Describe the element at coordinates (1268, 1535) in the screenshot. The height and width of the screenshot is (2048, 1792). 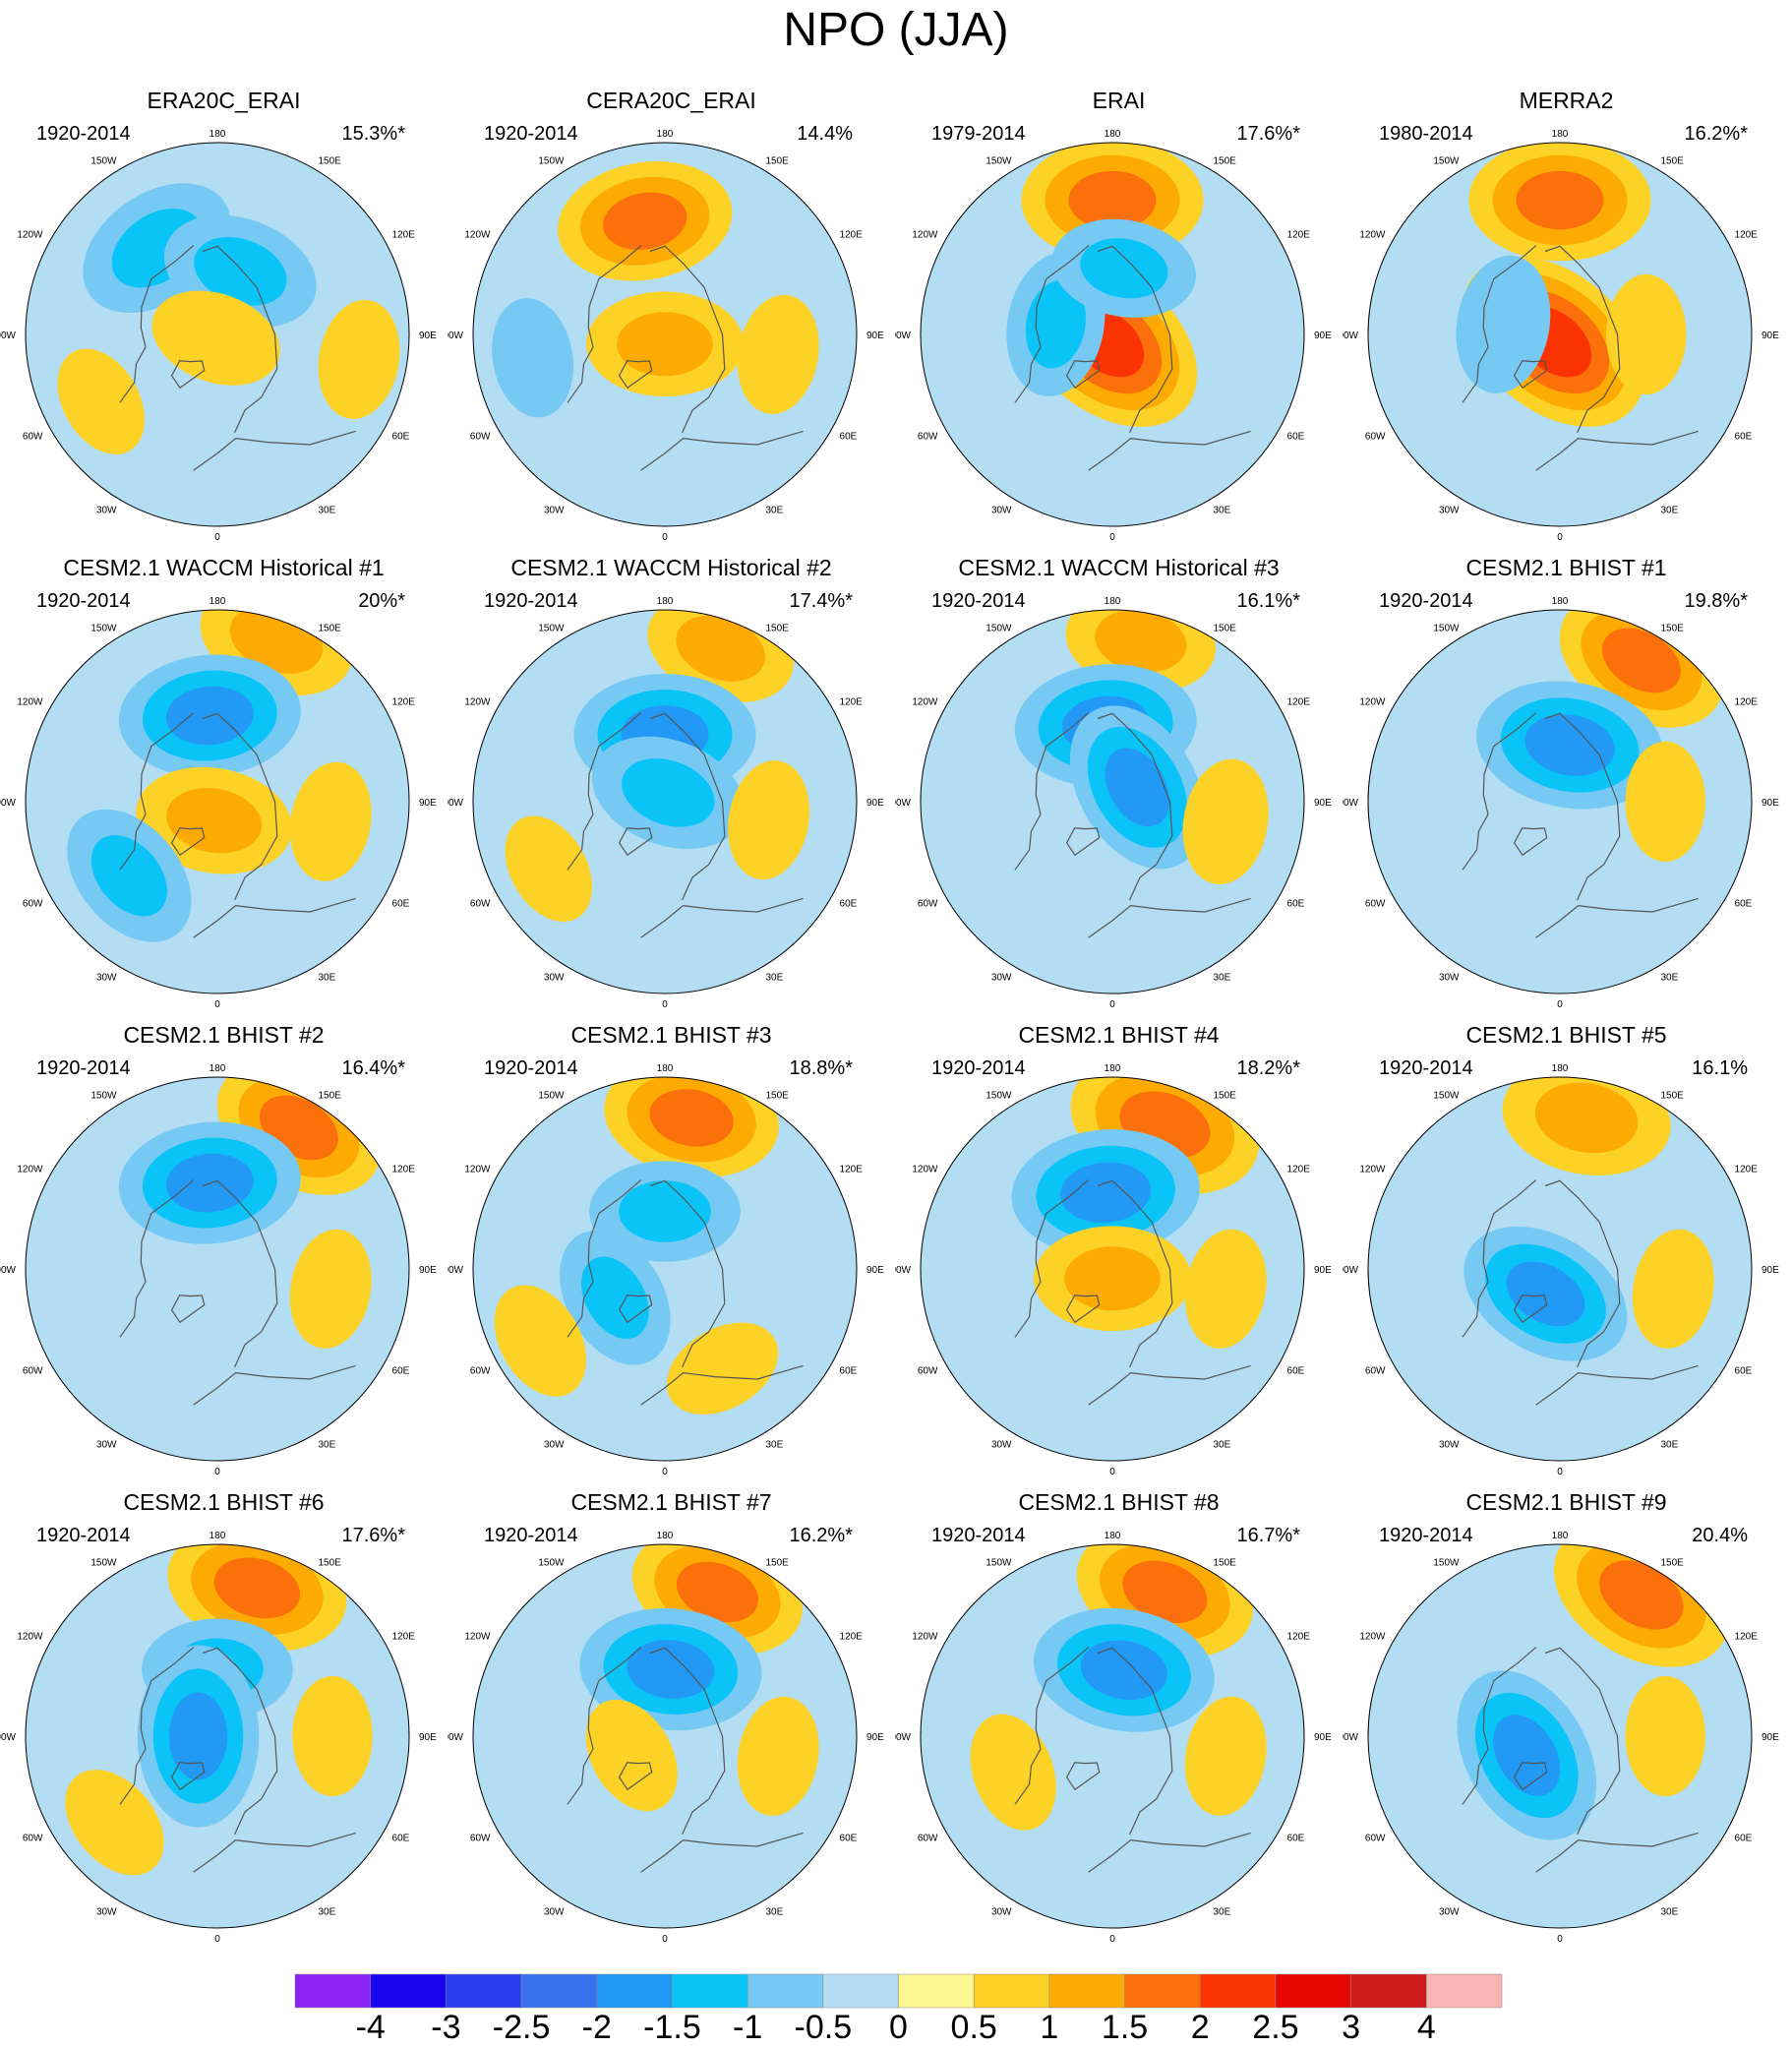
I see `panel-variance: 16.7%*` at that location.